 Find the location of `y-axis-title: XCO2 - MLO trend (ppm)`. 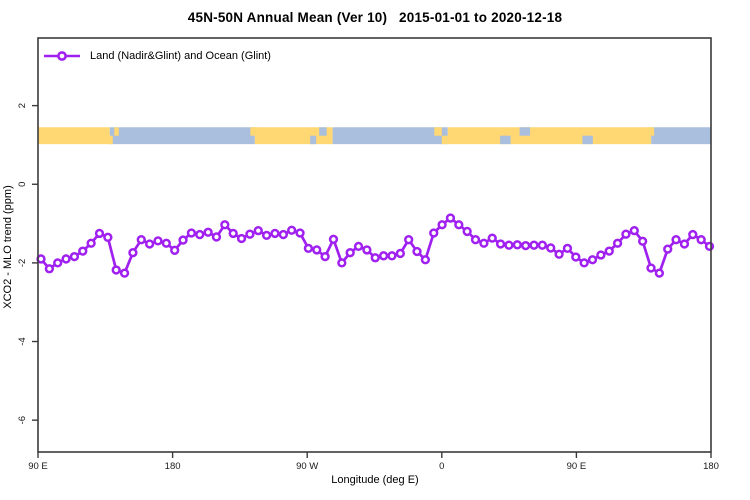

y-axis-title: XCO2 - MLO trend (ppm) is located at coordinates (8, 247).